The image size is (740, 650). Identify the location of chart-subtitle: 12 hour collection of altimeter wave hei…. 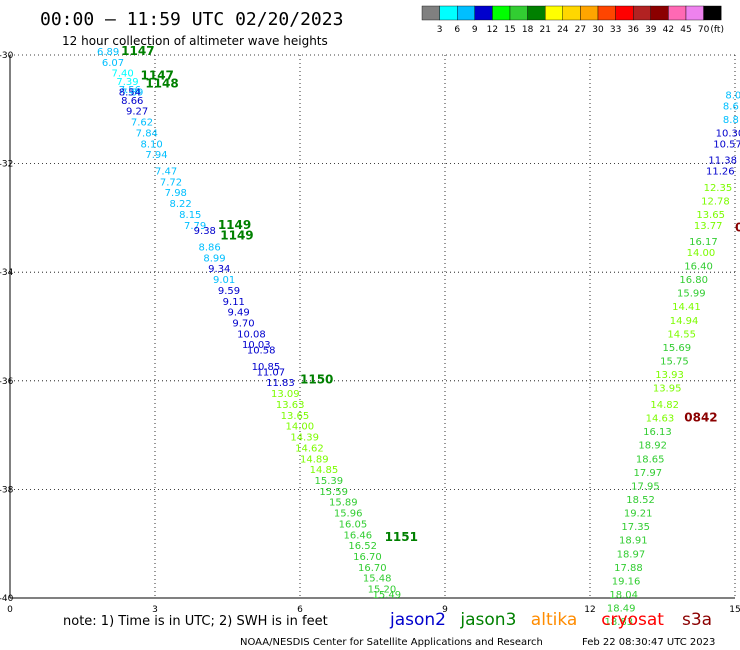
(195, 41).